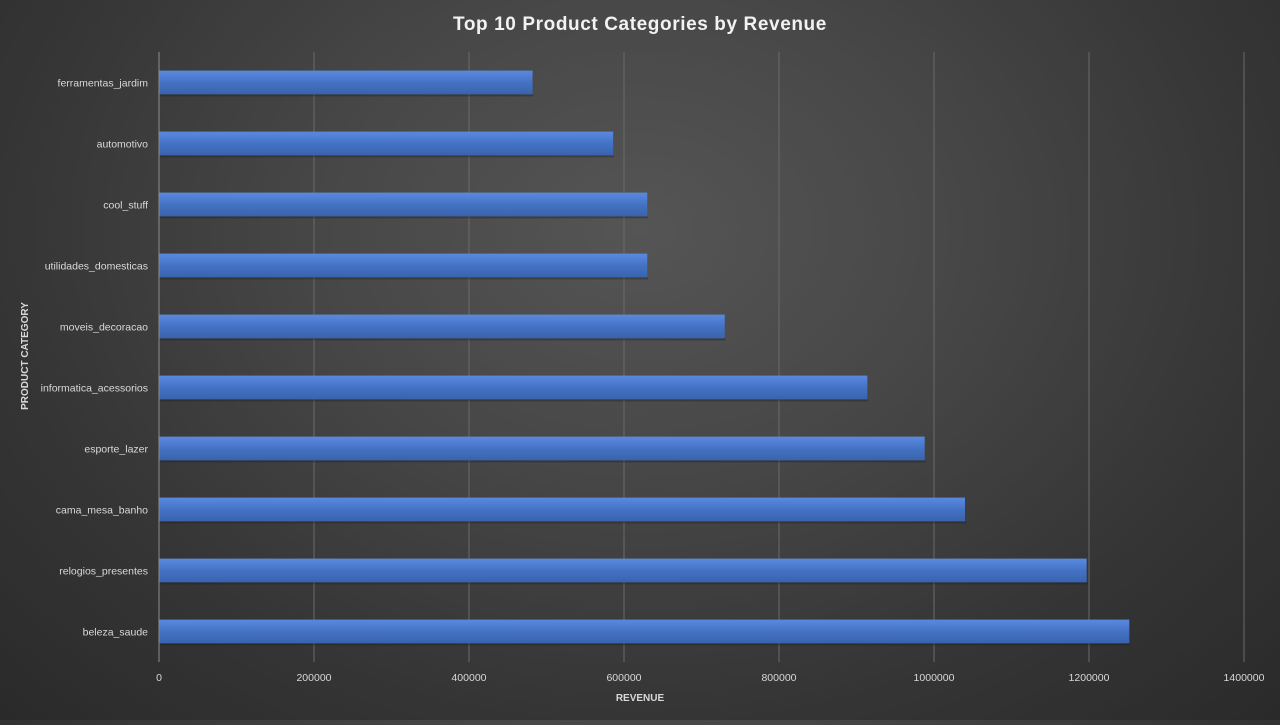  I want to click on y-axis-label: PRODUCT CATEGORY, so click(25, 356).